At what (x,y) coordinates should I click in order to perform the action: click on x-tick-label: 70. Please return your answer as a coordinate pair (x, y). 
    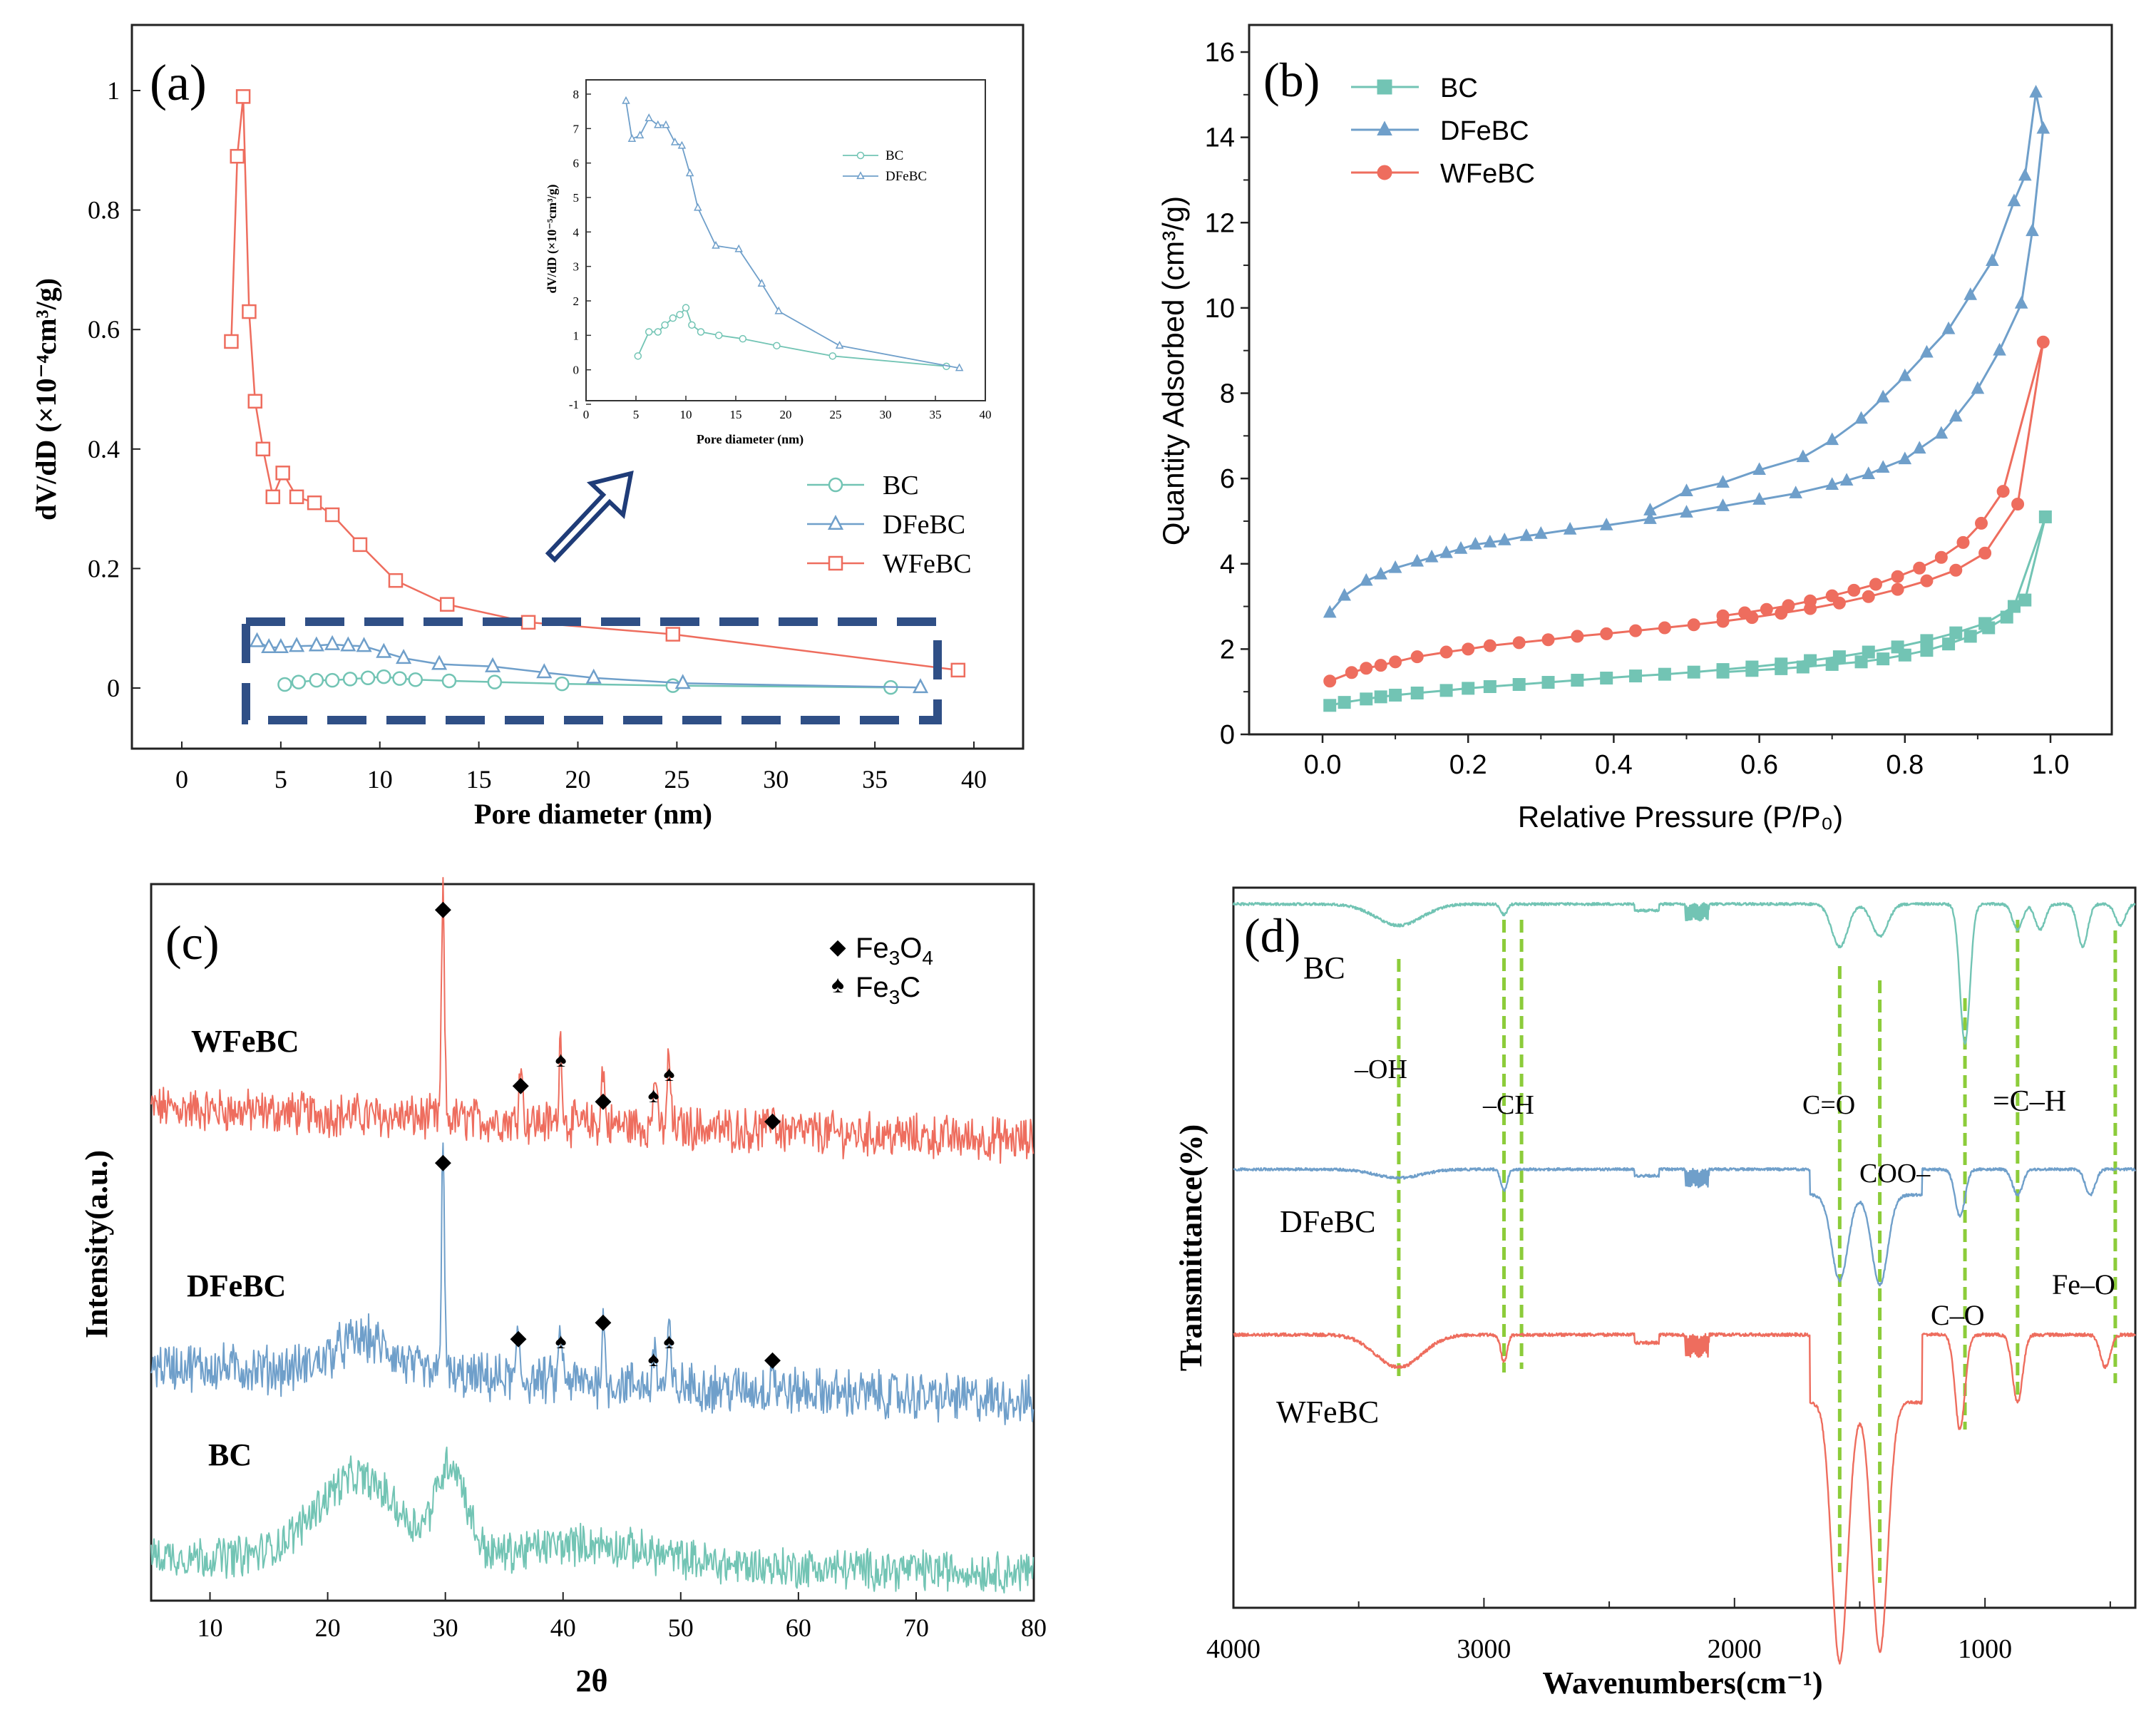
    Looking at the image, I should click on (916, 1627).